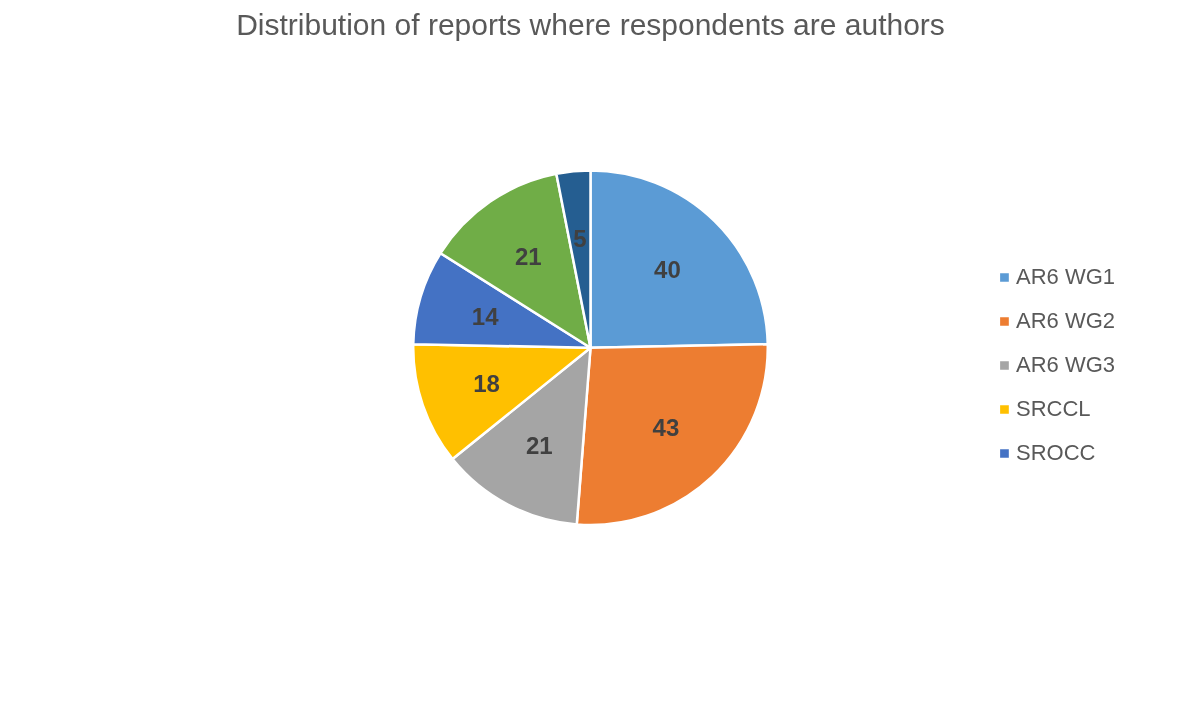 The height and width of the screenshot is (707, 1194). Describe the element at coordinates (666, 428) in the screenshot. I see `data-label: 43` at that location.